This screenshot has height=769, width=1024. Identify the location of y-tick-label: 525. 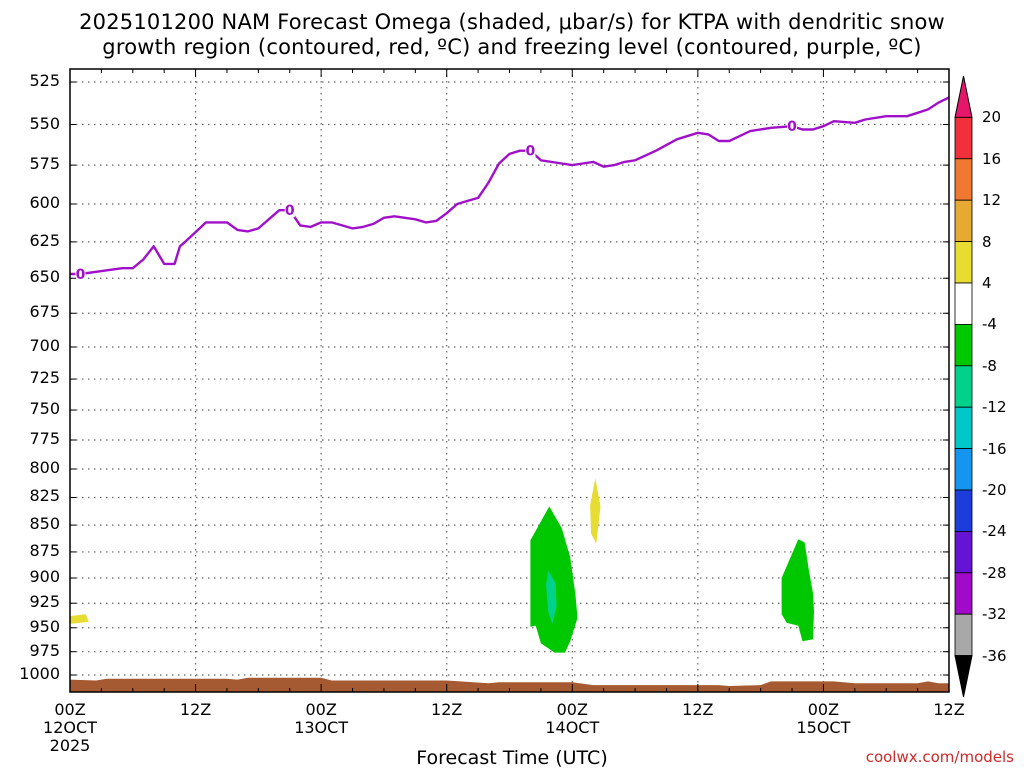
(44, 80).